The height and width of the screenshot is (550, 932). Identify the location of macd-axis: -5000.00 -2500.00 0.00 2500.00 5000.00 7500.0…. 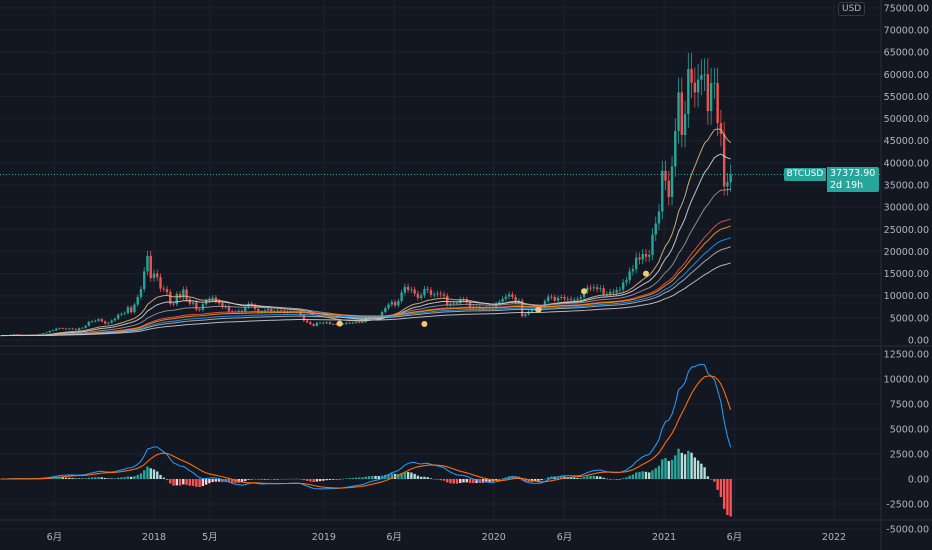
(906, 443).